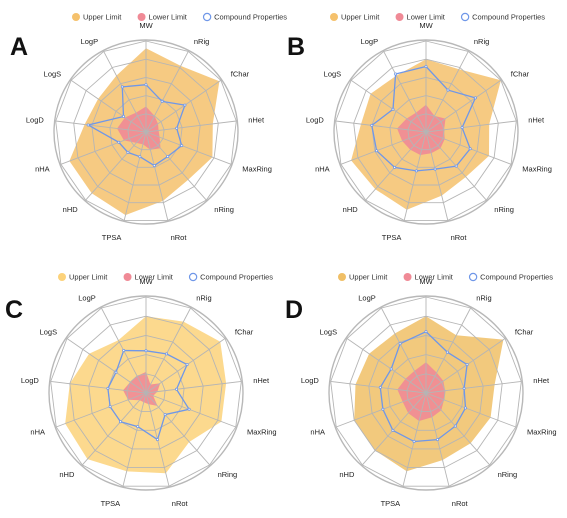  What do you see at coordinates (393, 109) in the screenshot?
I see `data-point-logs` at bounding box center [393, 109].